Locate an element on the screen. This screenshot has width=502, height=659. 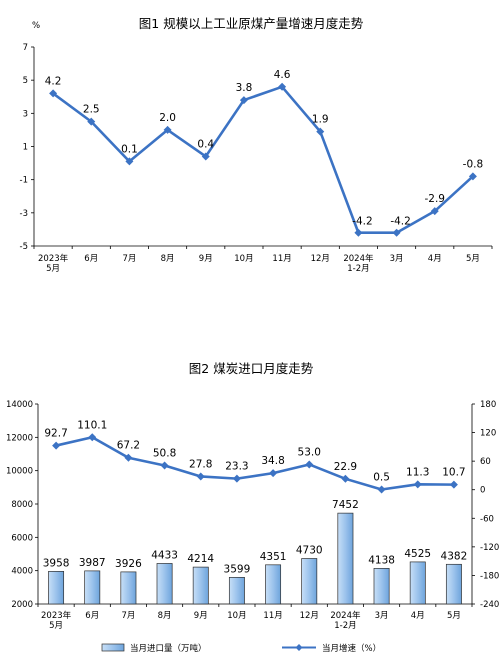
chart2-legend-line-marker is located at coordinates (299, 647).